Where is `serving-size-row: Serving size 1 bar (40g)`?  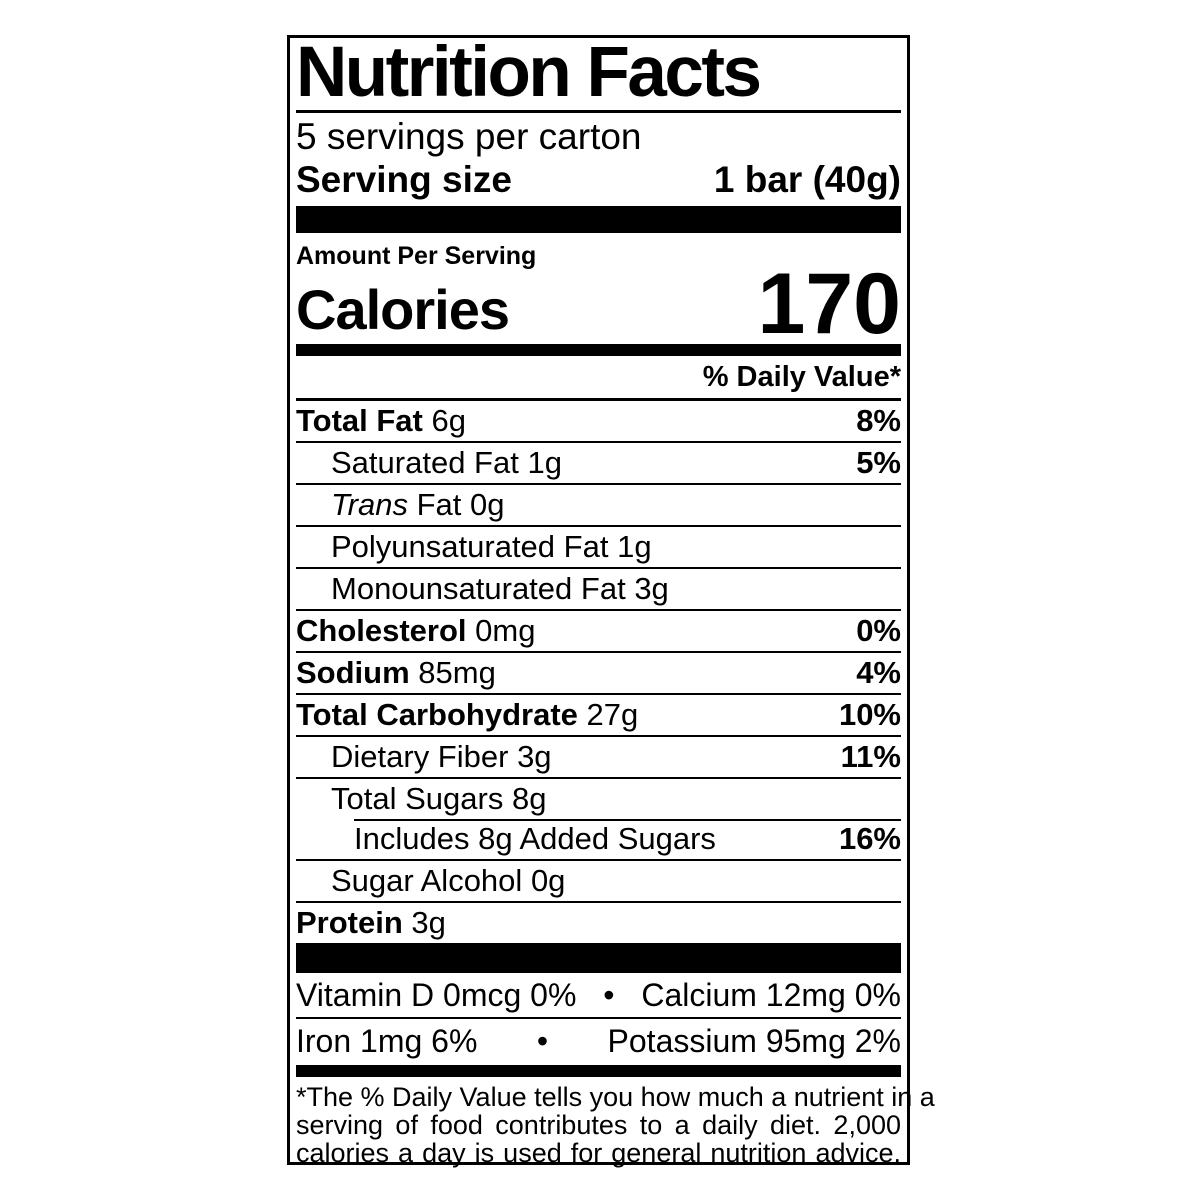
serving-size-row: Serving size 1 bar (40g) is located at coordinates (598, 180).